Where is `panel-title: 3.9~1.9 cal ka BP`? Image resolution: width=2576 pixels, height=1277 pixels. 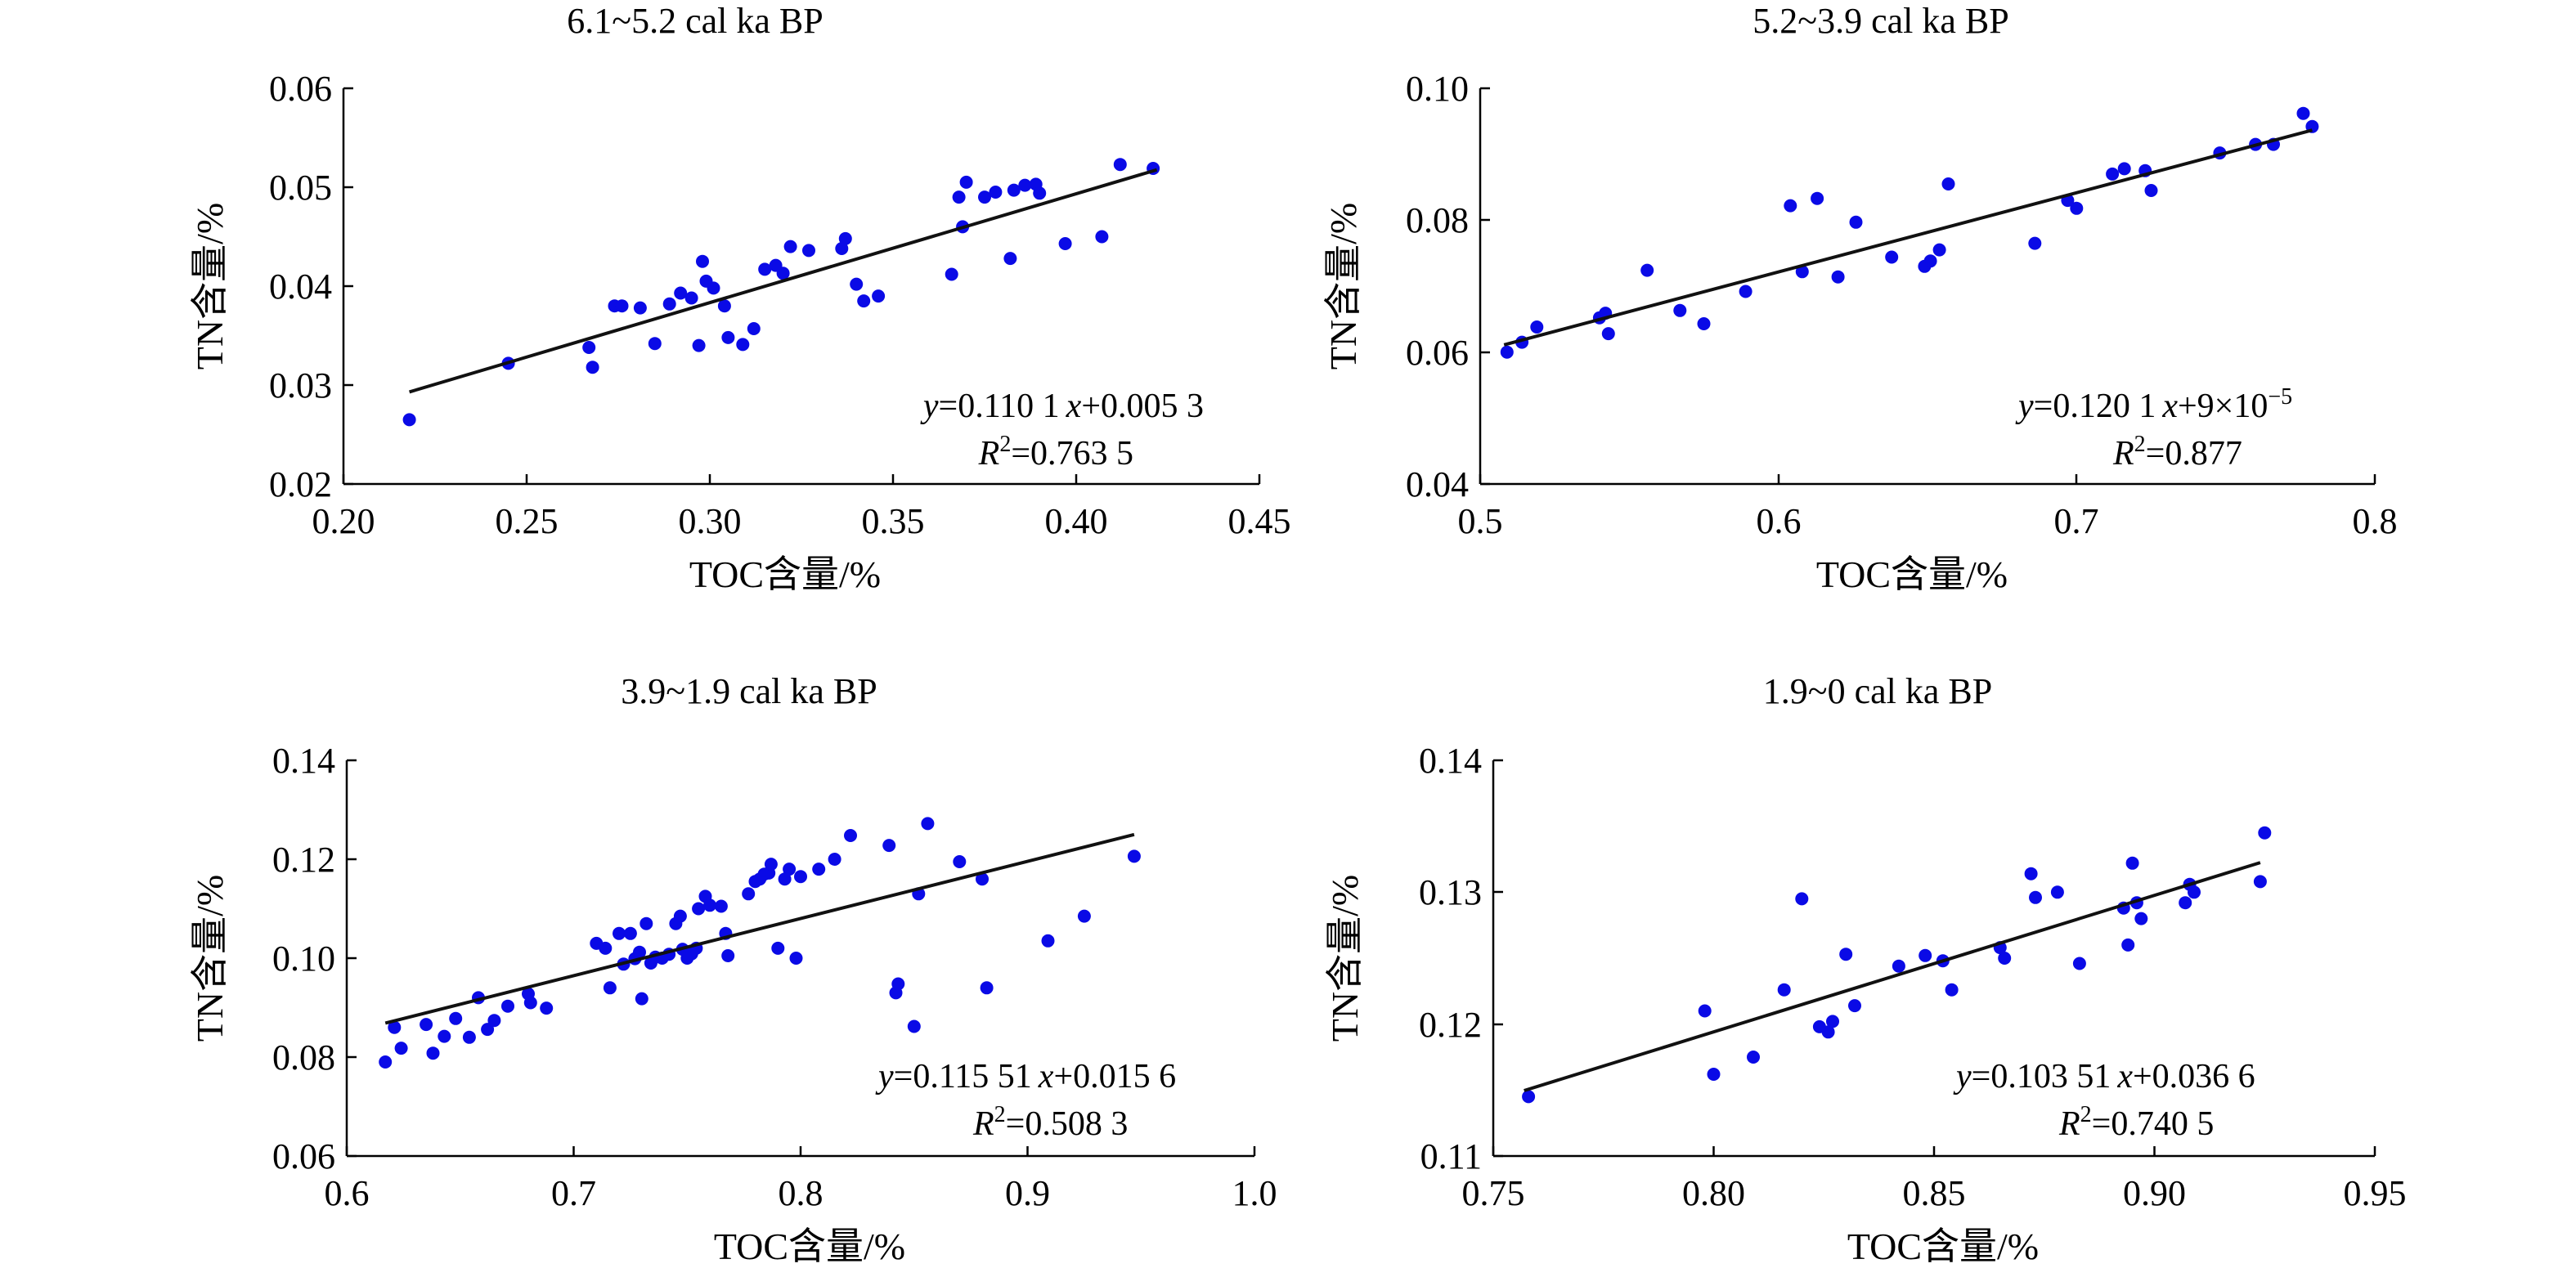 panel-title: 3.9~1.9 cal ka BP is located at coordinates (749, 691).